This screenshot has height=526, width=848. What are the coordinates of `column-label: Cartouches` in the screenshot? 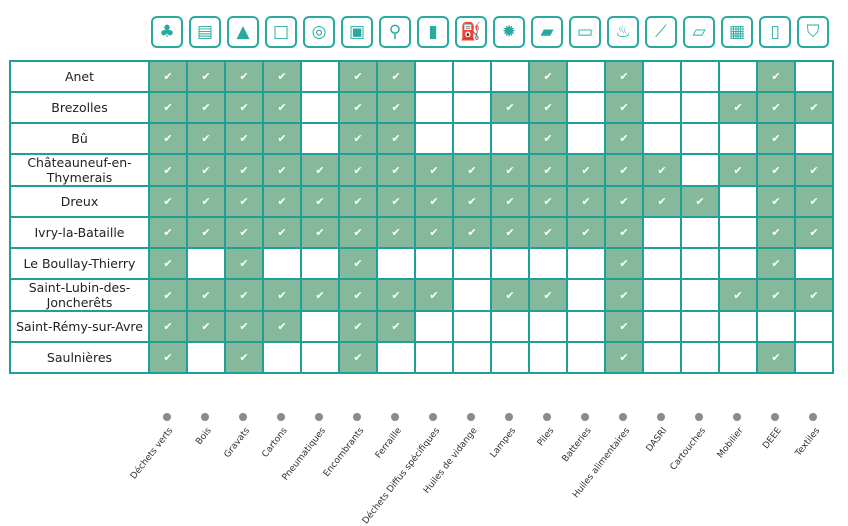 It's located at (688, 449).